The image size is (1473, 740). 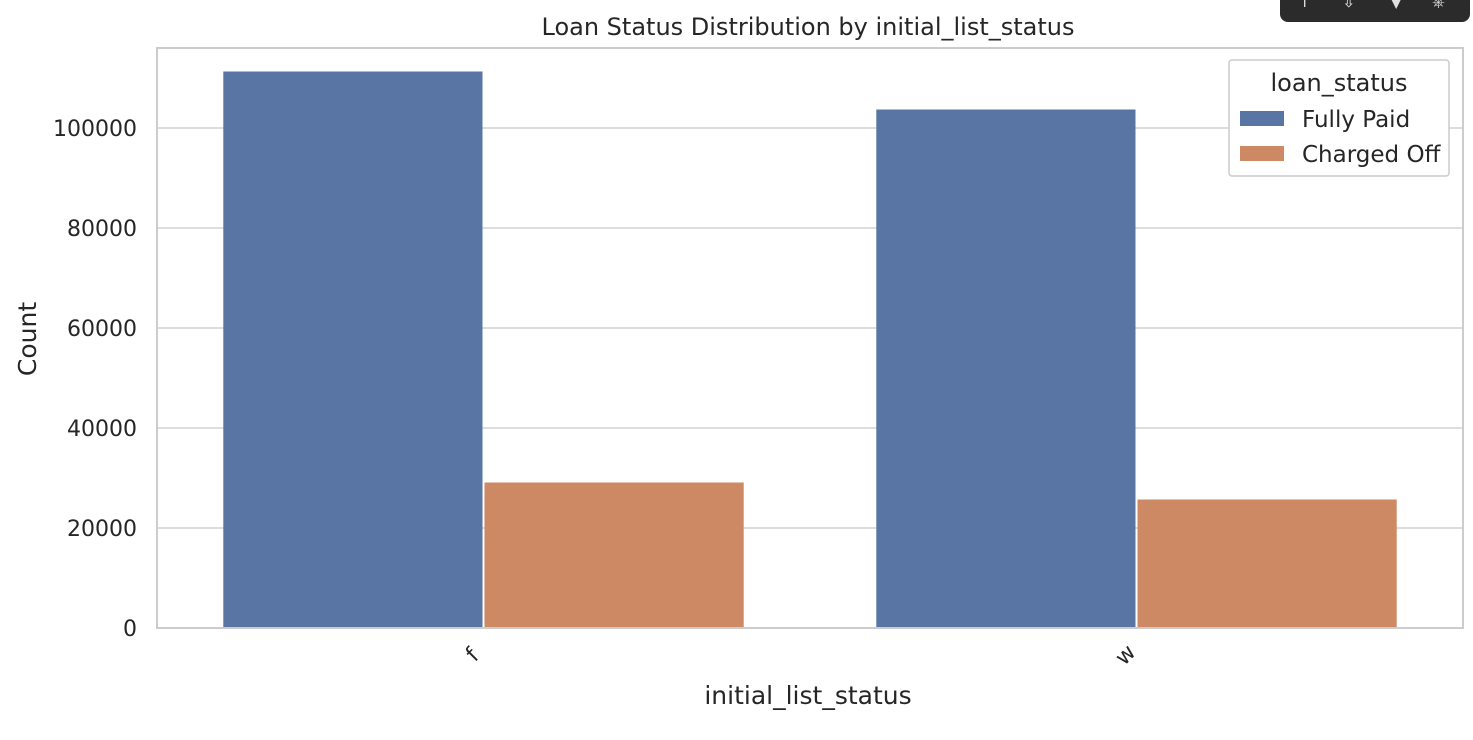 What do you see at coordinates (1126, 655) in the screenshot?
I see `x-tick-label: w` at bounding box center [1126, 655].